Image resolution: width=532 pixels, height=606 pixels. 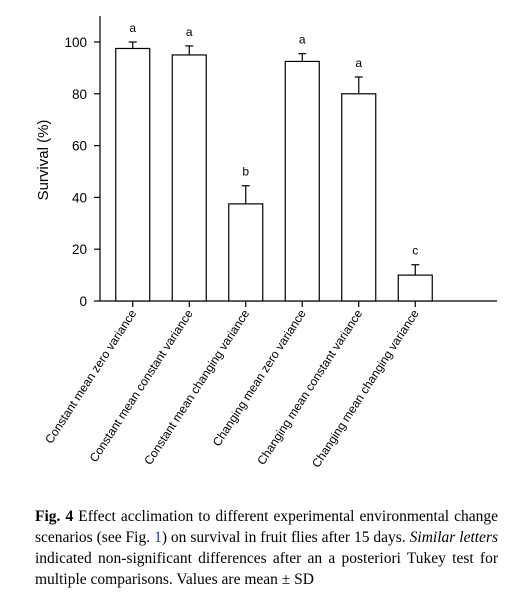 What do you see at coordinates (79, 249) in the screenshot?
I see `y-tick-label: 20` at bounding box center [79, 249].